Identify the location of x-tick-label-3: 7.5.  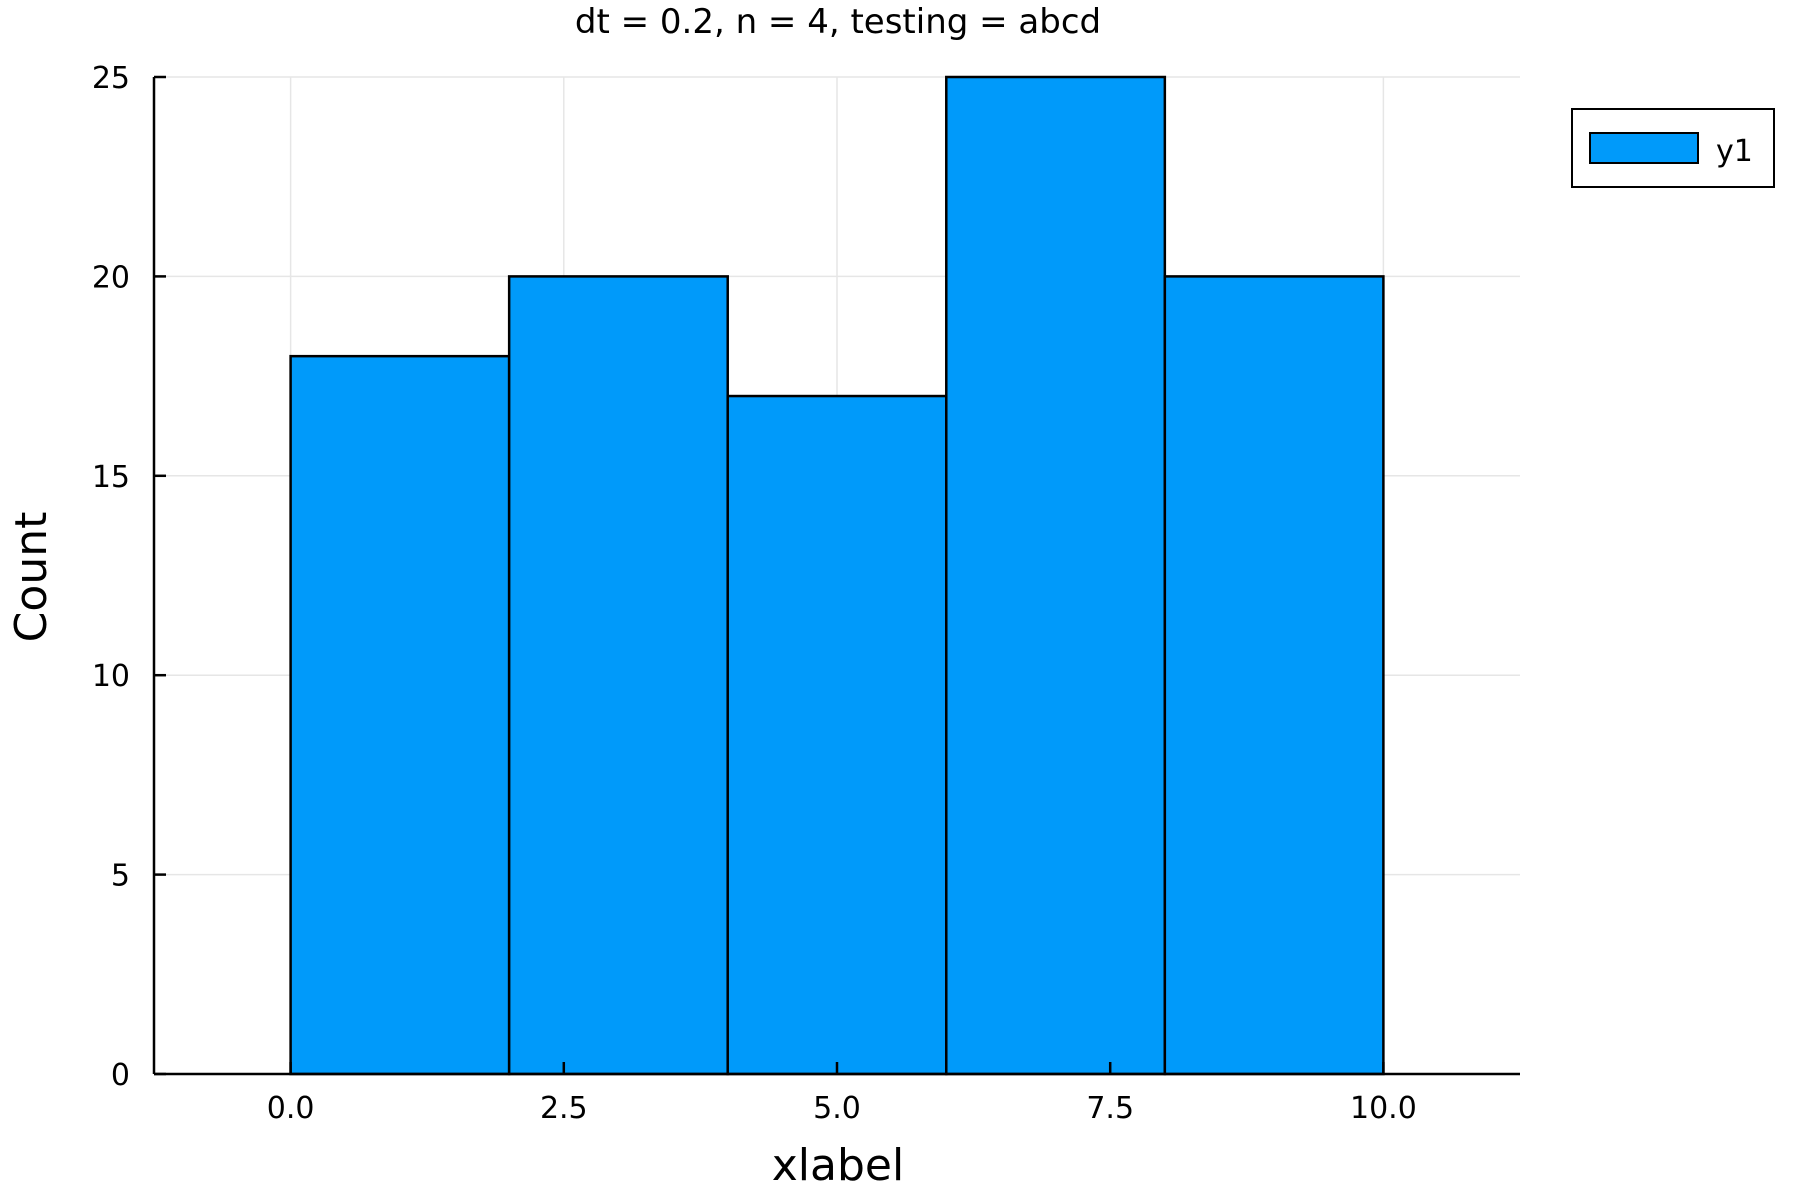
(1110, 1108).